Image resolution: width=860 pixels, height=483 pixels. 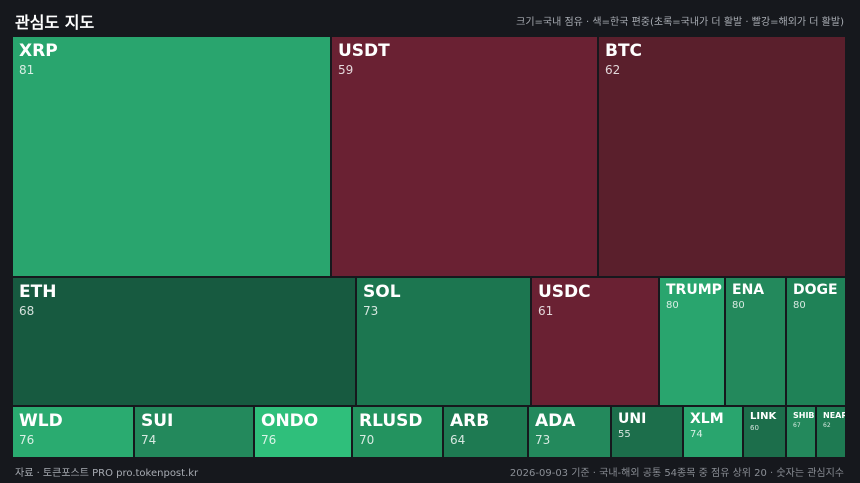 I want to click on treemap-tile-ondo: ONDO 76, so click(x=303, y=432).